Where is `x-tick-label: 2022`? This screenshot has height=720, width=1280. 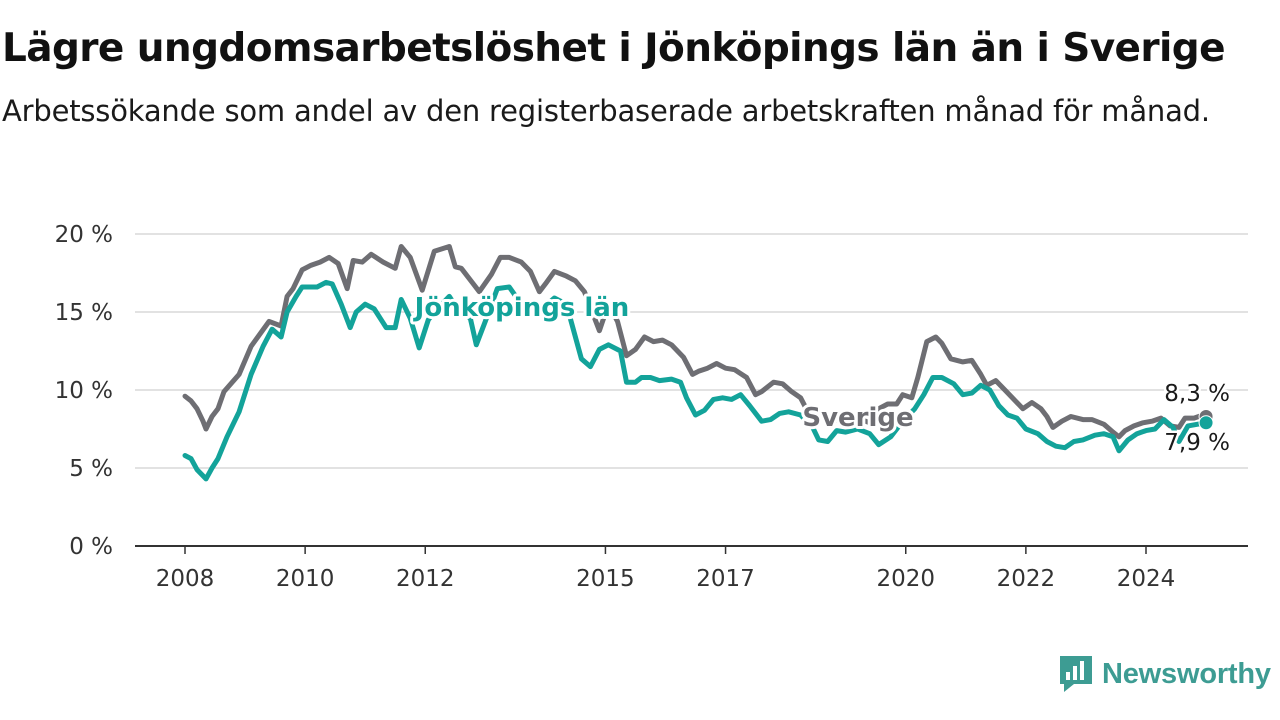
x-tick-label: 2022 is located at coordinates (1026, 579).